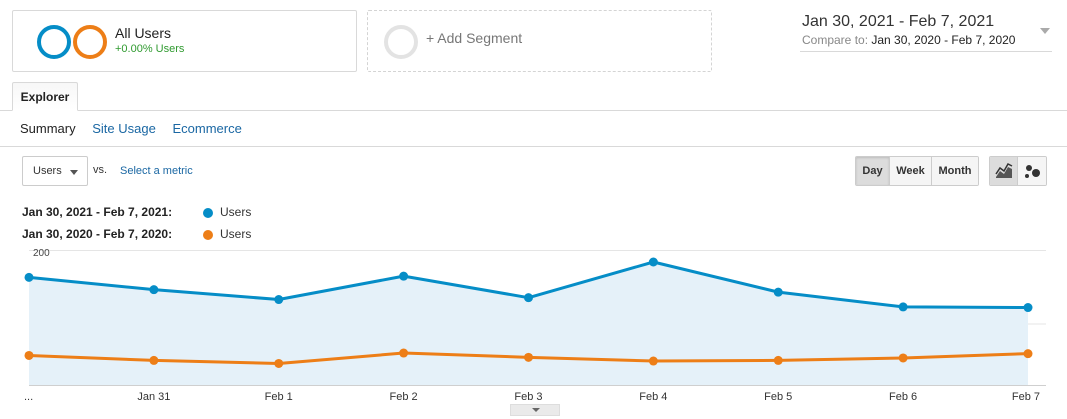  What do you see at coordinates (778, 397) in the screenshot?
I see `x-tick-label: Feb 5` at bounding box center [778, 397].